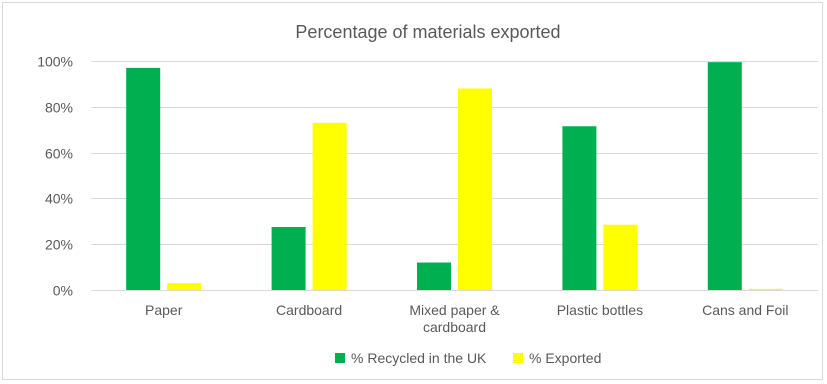 This screenshot has width=827, height=384. I want to click on x-category-label: Paper, so click(164, 310).